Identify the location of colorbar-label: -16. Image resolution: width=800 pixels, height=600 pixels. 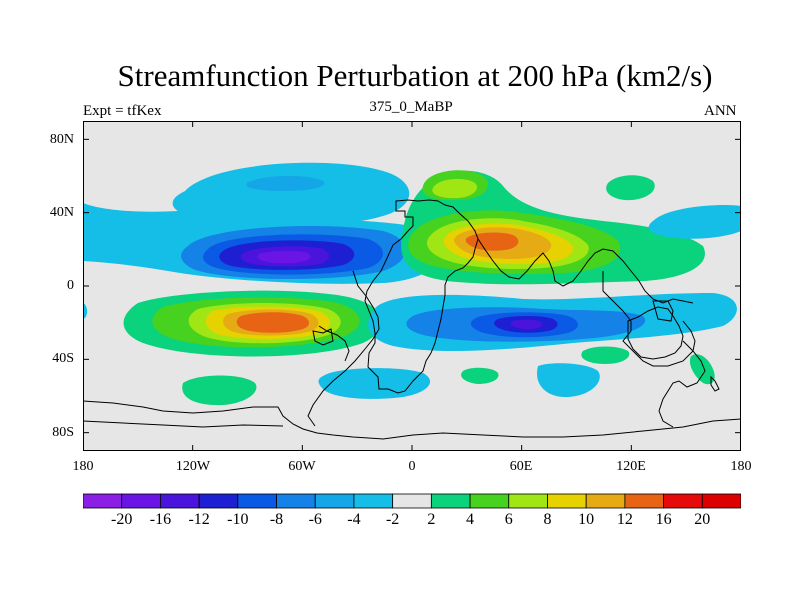
(160, 519).